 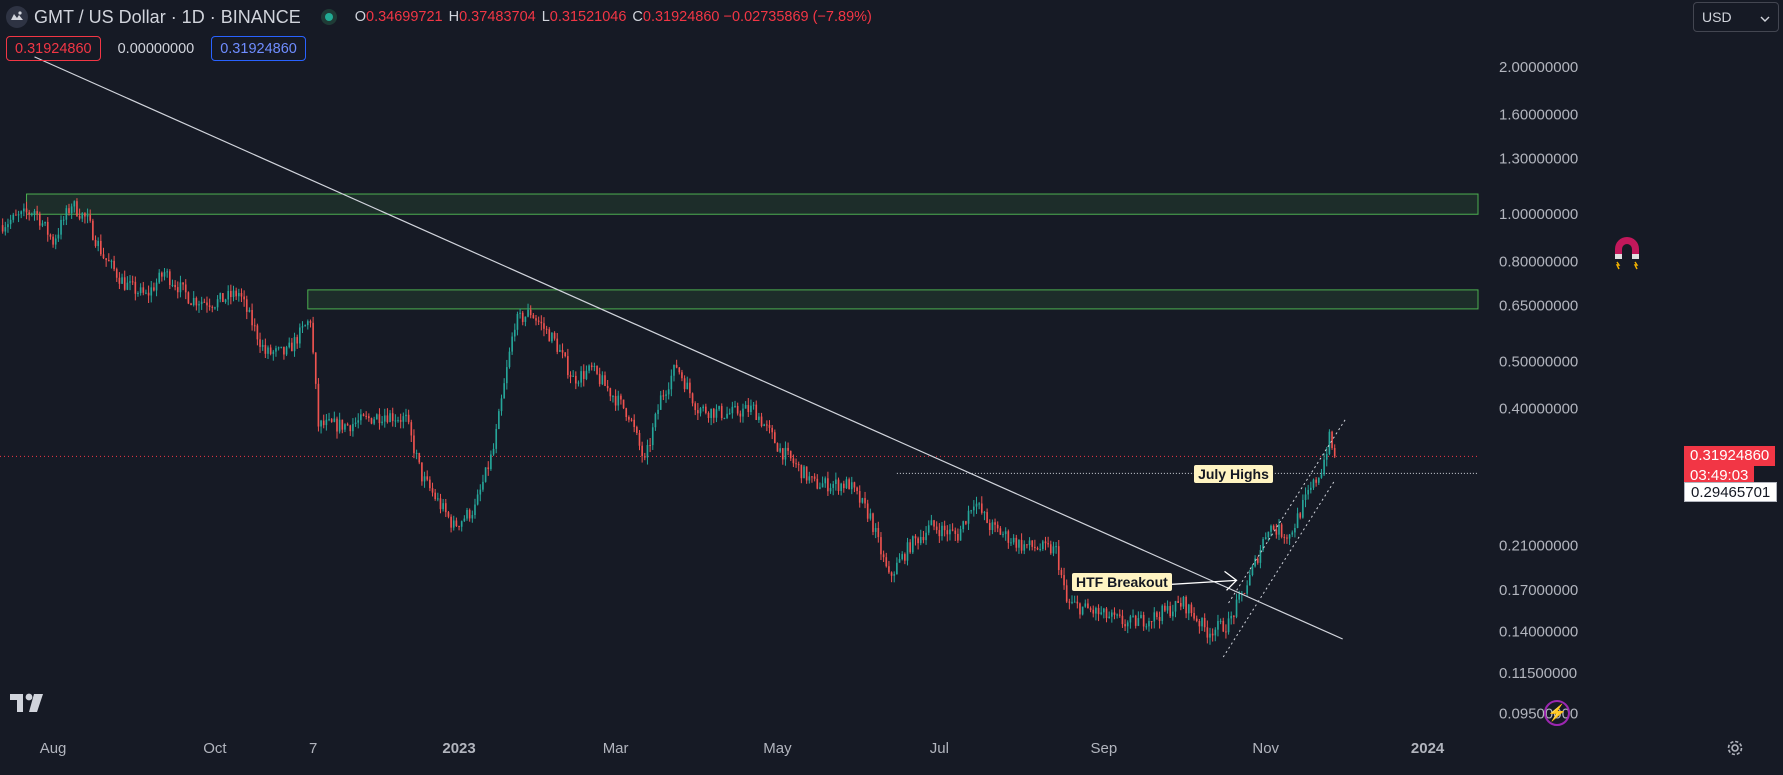 What do you see at coordinates (167, 16) in the screenshot?
I see `symbol-title: GMT / US Dollar · 1D · BINANCE` at bounding box center [167, 16].